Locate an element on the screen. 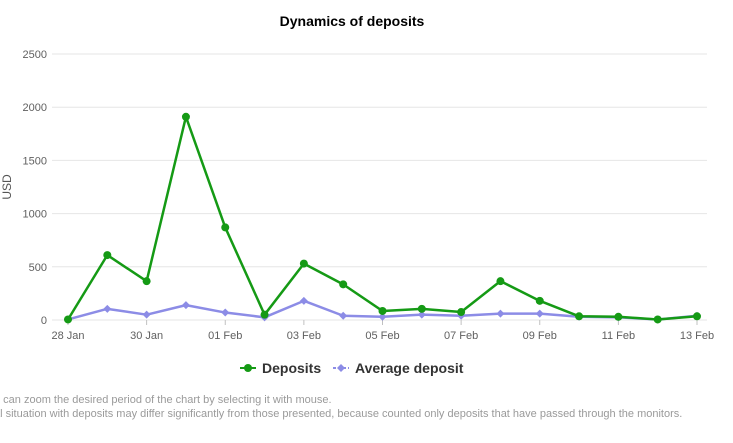 This screenshot has height=443, width=733. y-axis-label: USD is located at coordinates (7, 187).